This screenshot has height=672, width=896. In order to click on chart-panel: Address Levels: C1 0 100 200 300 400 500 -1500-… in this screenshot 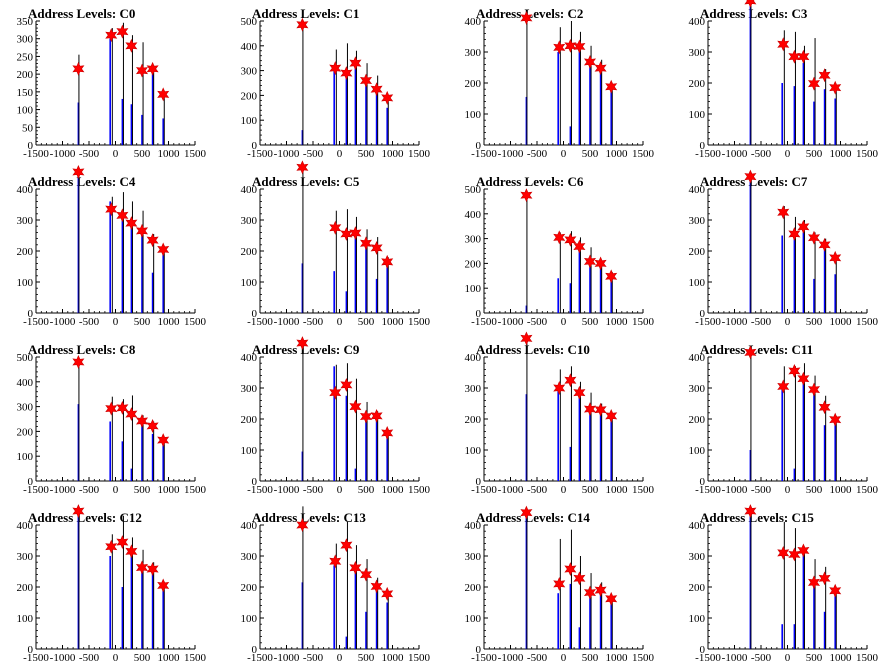, I will do `click(336, 84)`.